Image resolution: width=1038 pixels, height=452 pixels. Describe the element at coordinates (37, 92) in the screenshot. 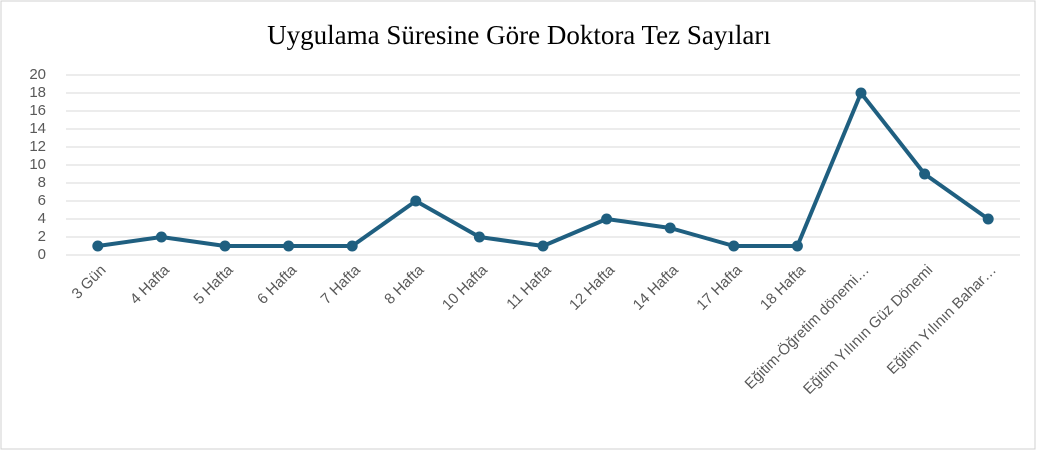

I see `y-tick-label: 18` at that location.